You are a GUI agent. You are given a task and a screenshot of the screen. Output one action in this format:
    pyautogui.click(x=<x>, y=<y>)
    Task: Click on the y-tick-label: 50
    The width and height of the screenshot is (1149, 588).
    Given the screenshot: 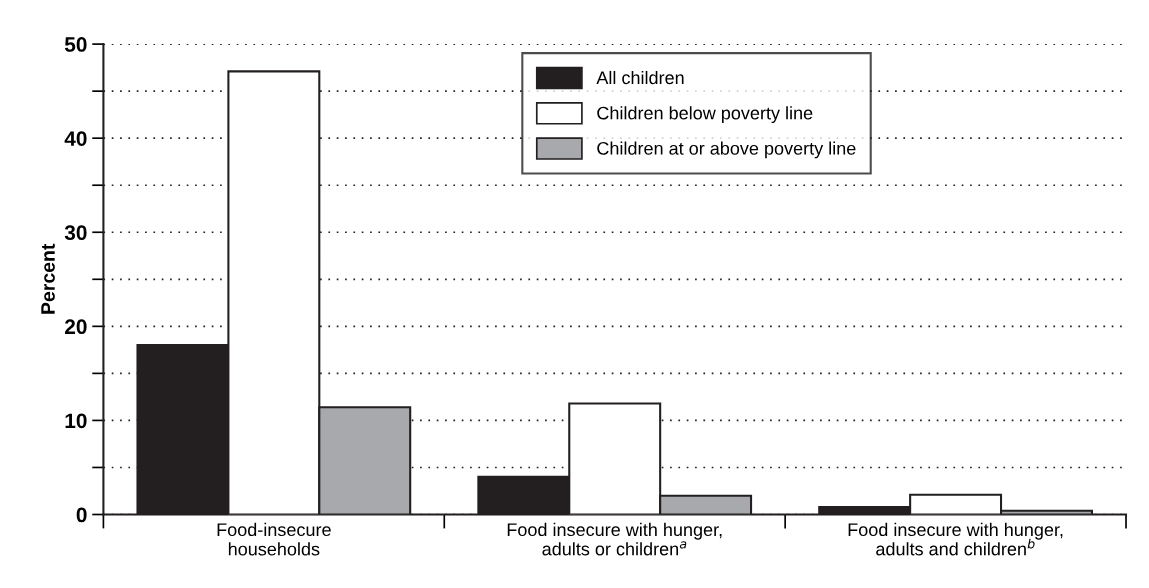 What is the action you would take?
    pyautogui.click(x=75, y=44)
    